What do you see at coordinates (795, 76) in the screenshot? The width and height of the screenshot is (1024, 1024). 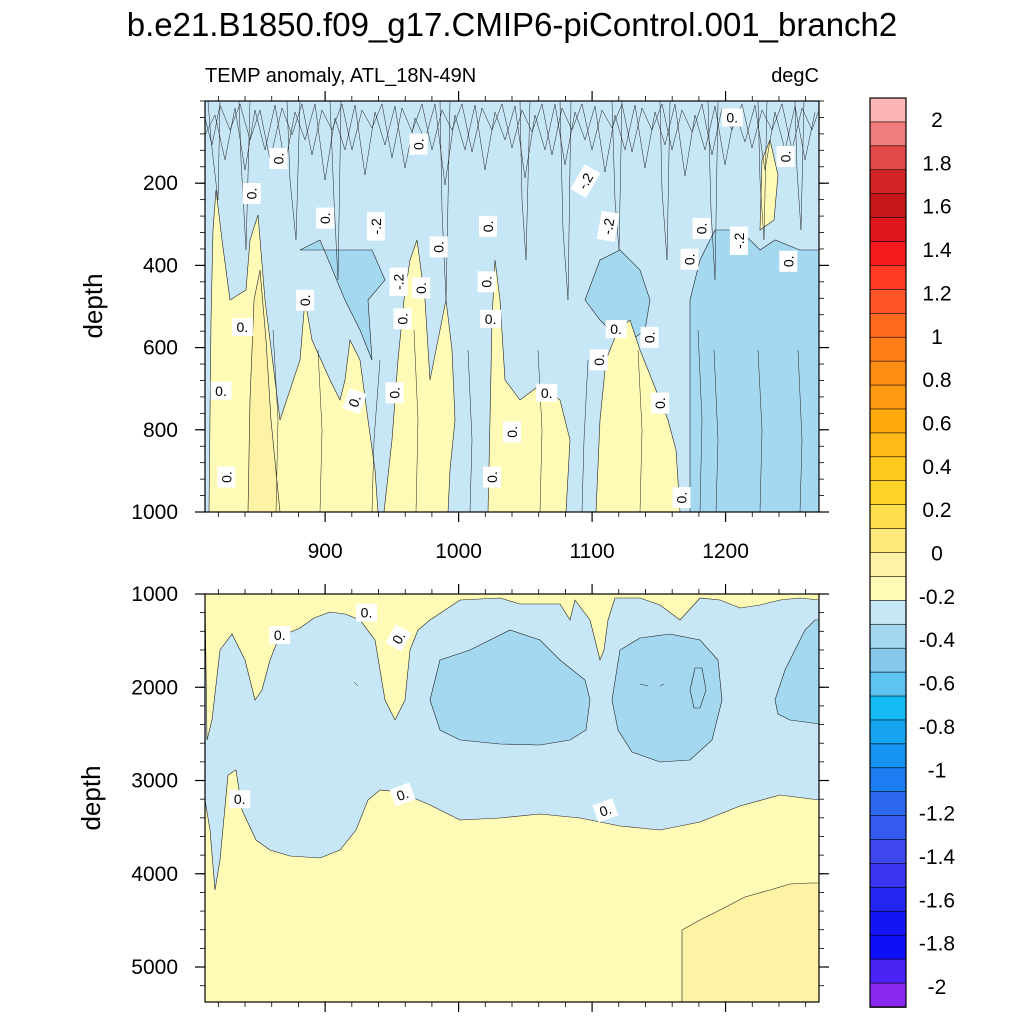 I see `panel-subtitle-right: degC` at bounding box center [795, 76].